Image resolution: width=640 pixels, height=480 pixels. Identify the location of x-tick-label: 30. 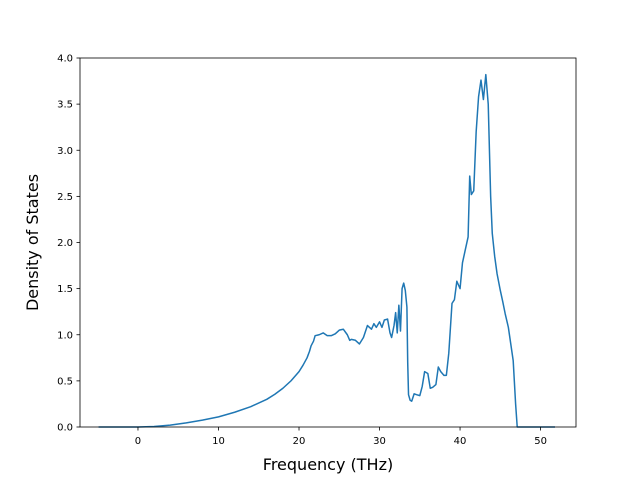
(379, 441).